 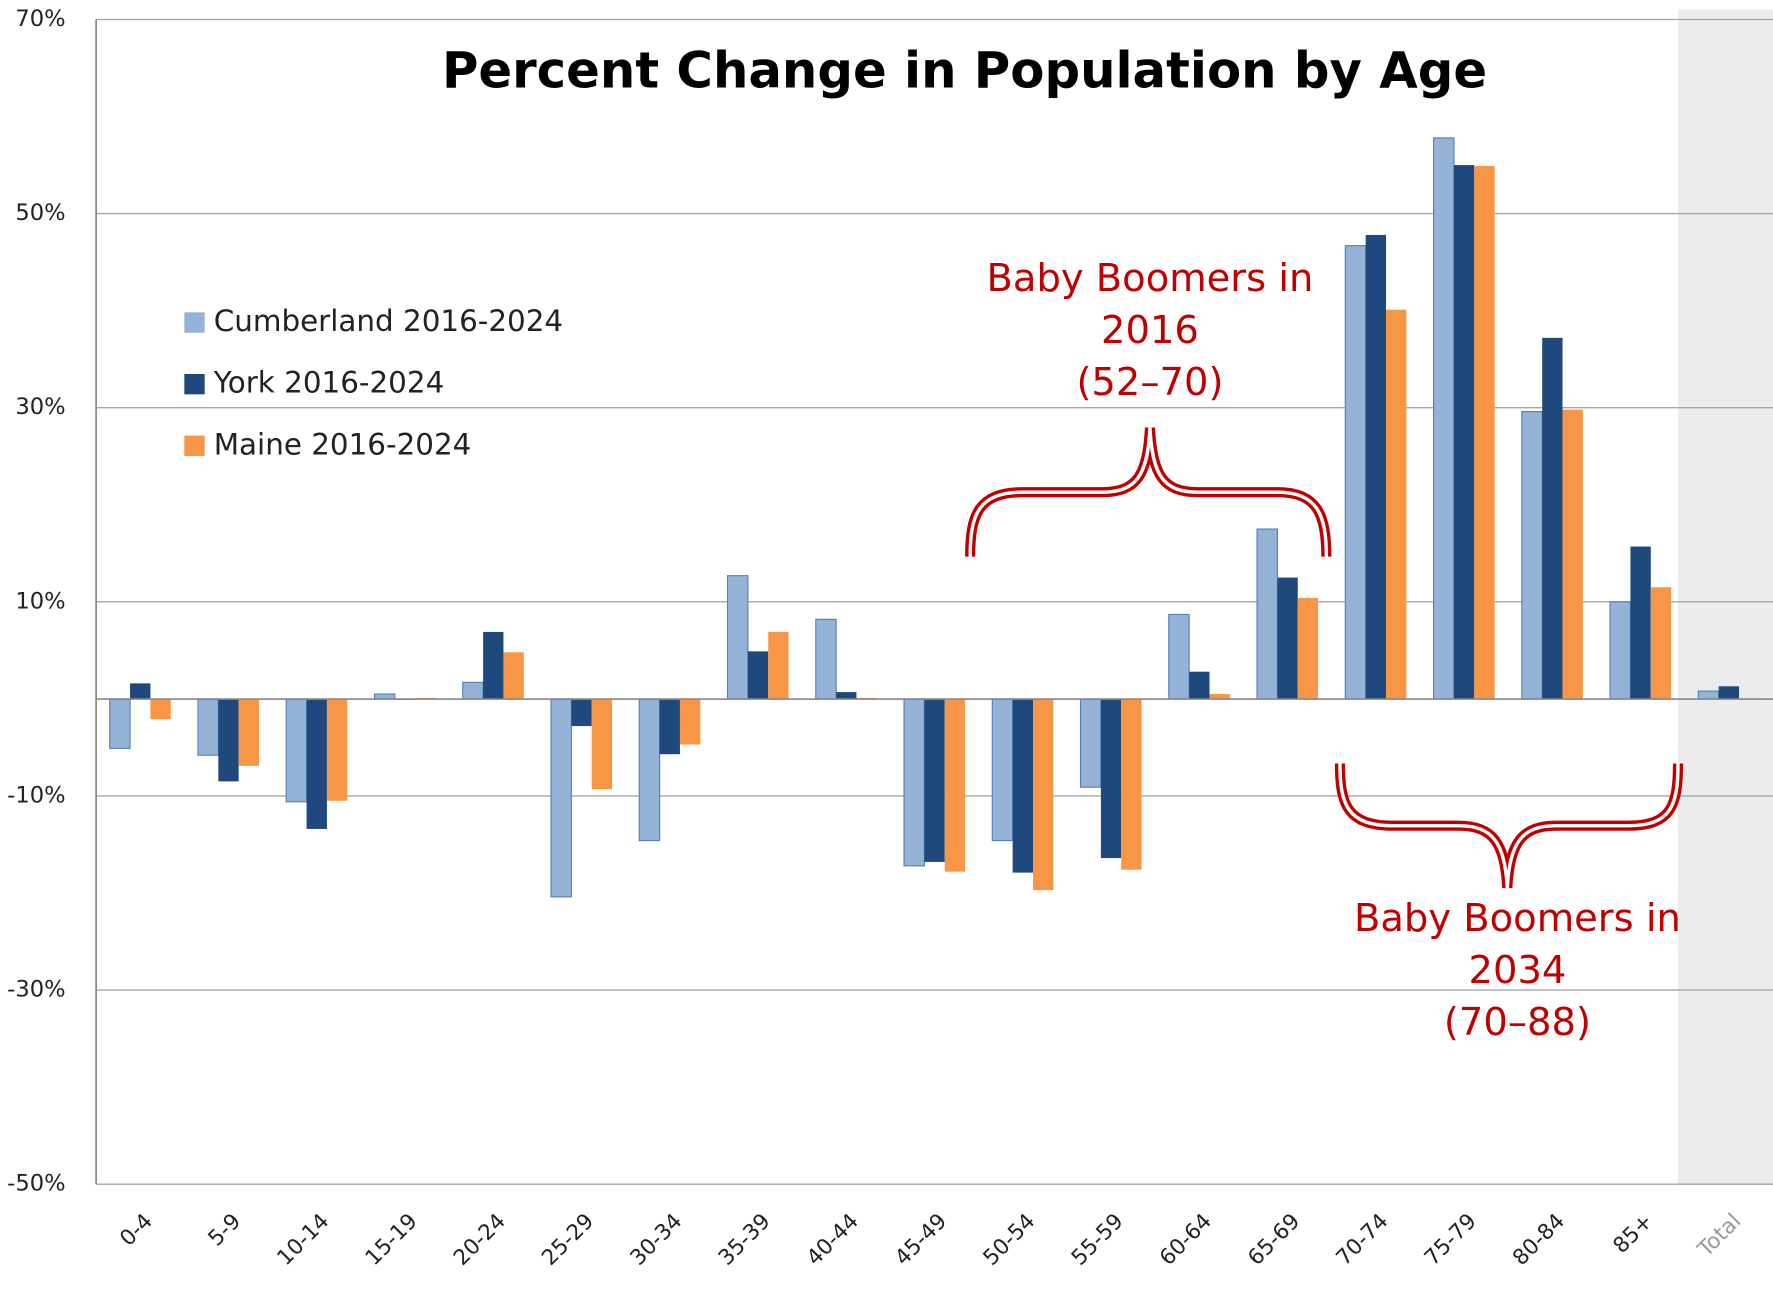 What do you see at coordinates (1451, 1240) in the screenshot?
I see `x-tick-label: 75-79` at bounding box center [1451, 1240].